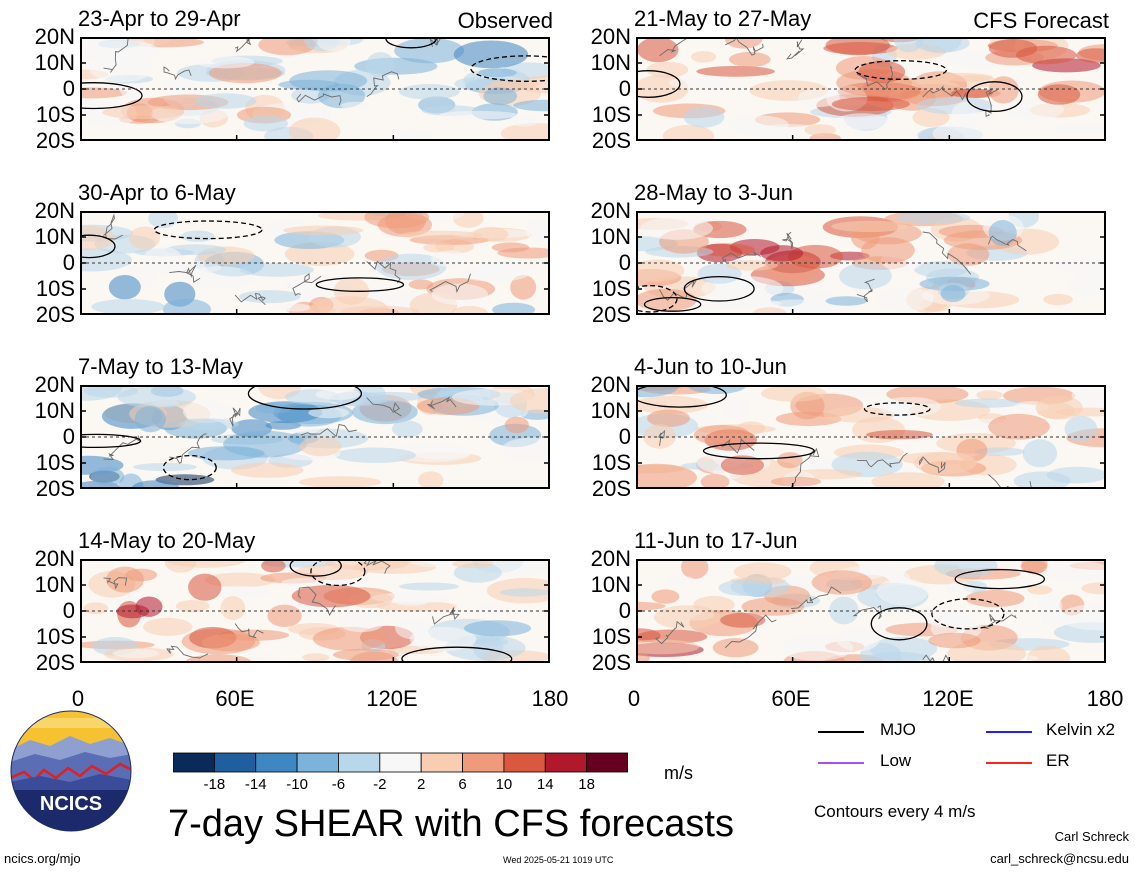 This screenshot has width=1135, height=872. What do you see at coordinates (895, 811) in the screenshot?
I see `contour-note: Contours every 4 m/s` at bounding box center [895, 811].